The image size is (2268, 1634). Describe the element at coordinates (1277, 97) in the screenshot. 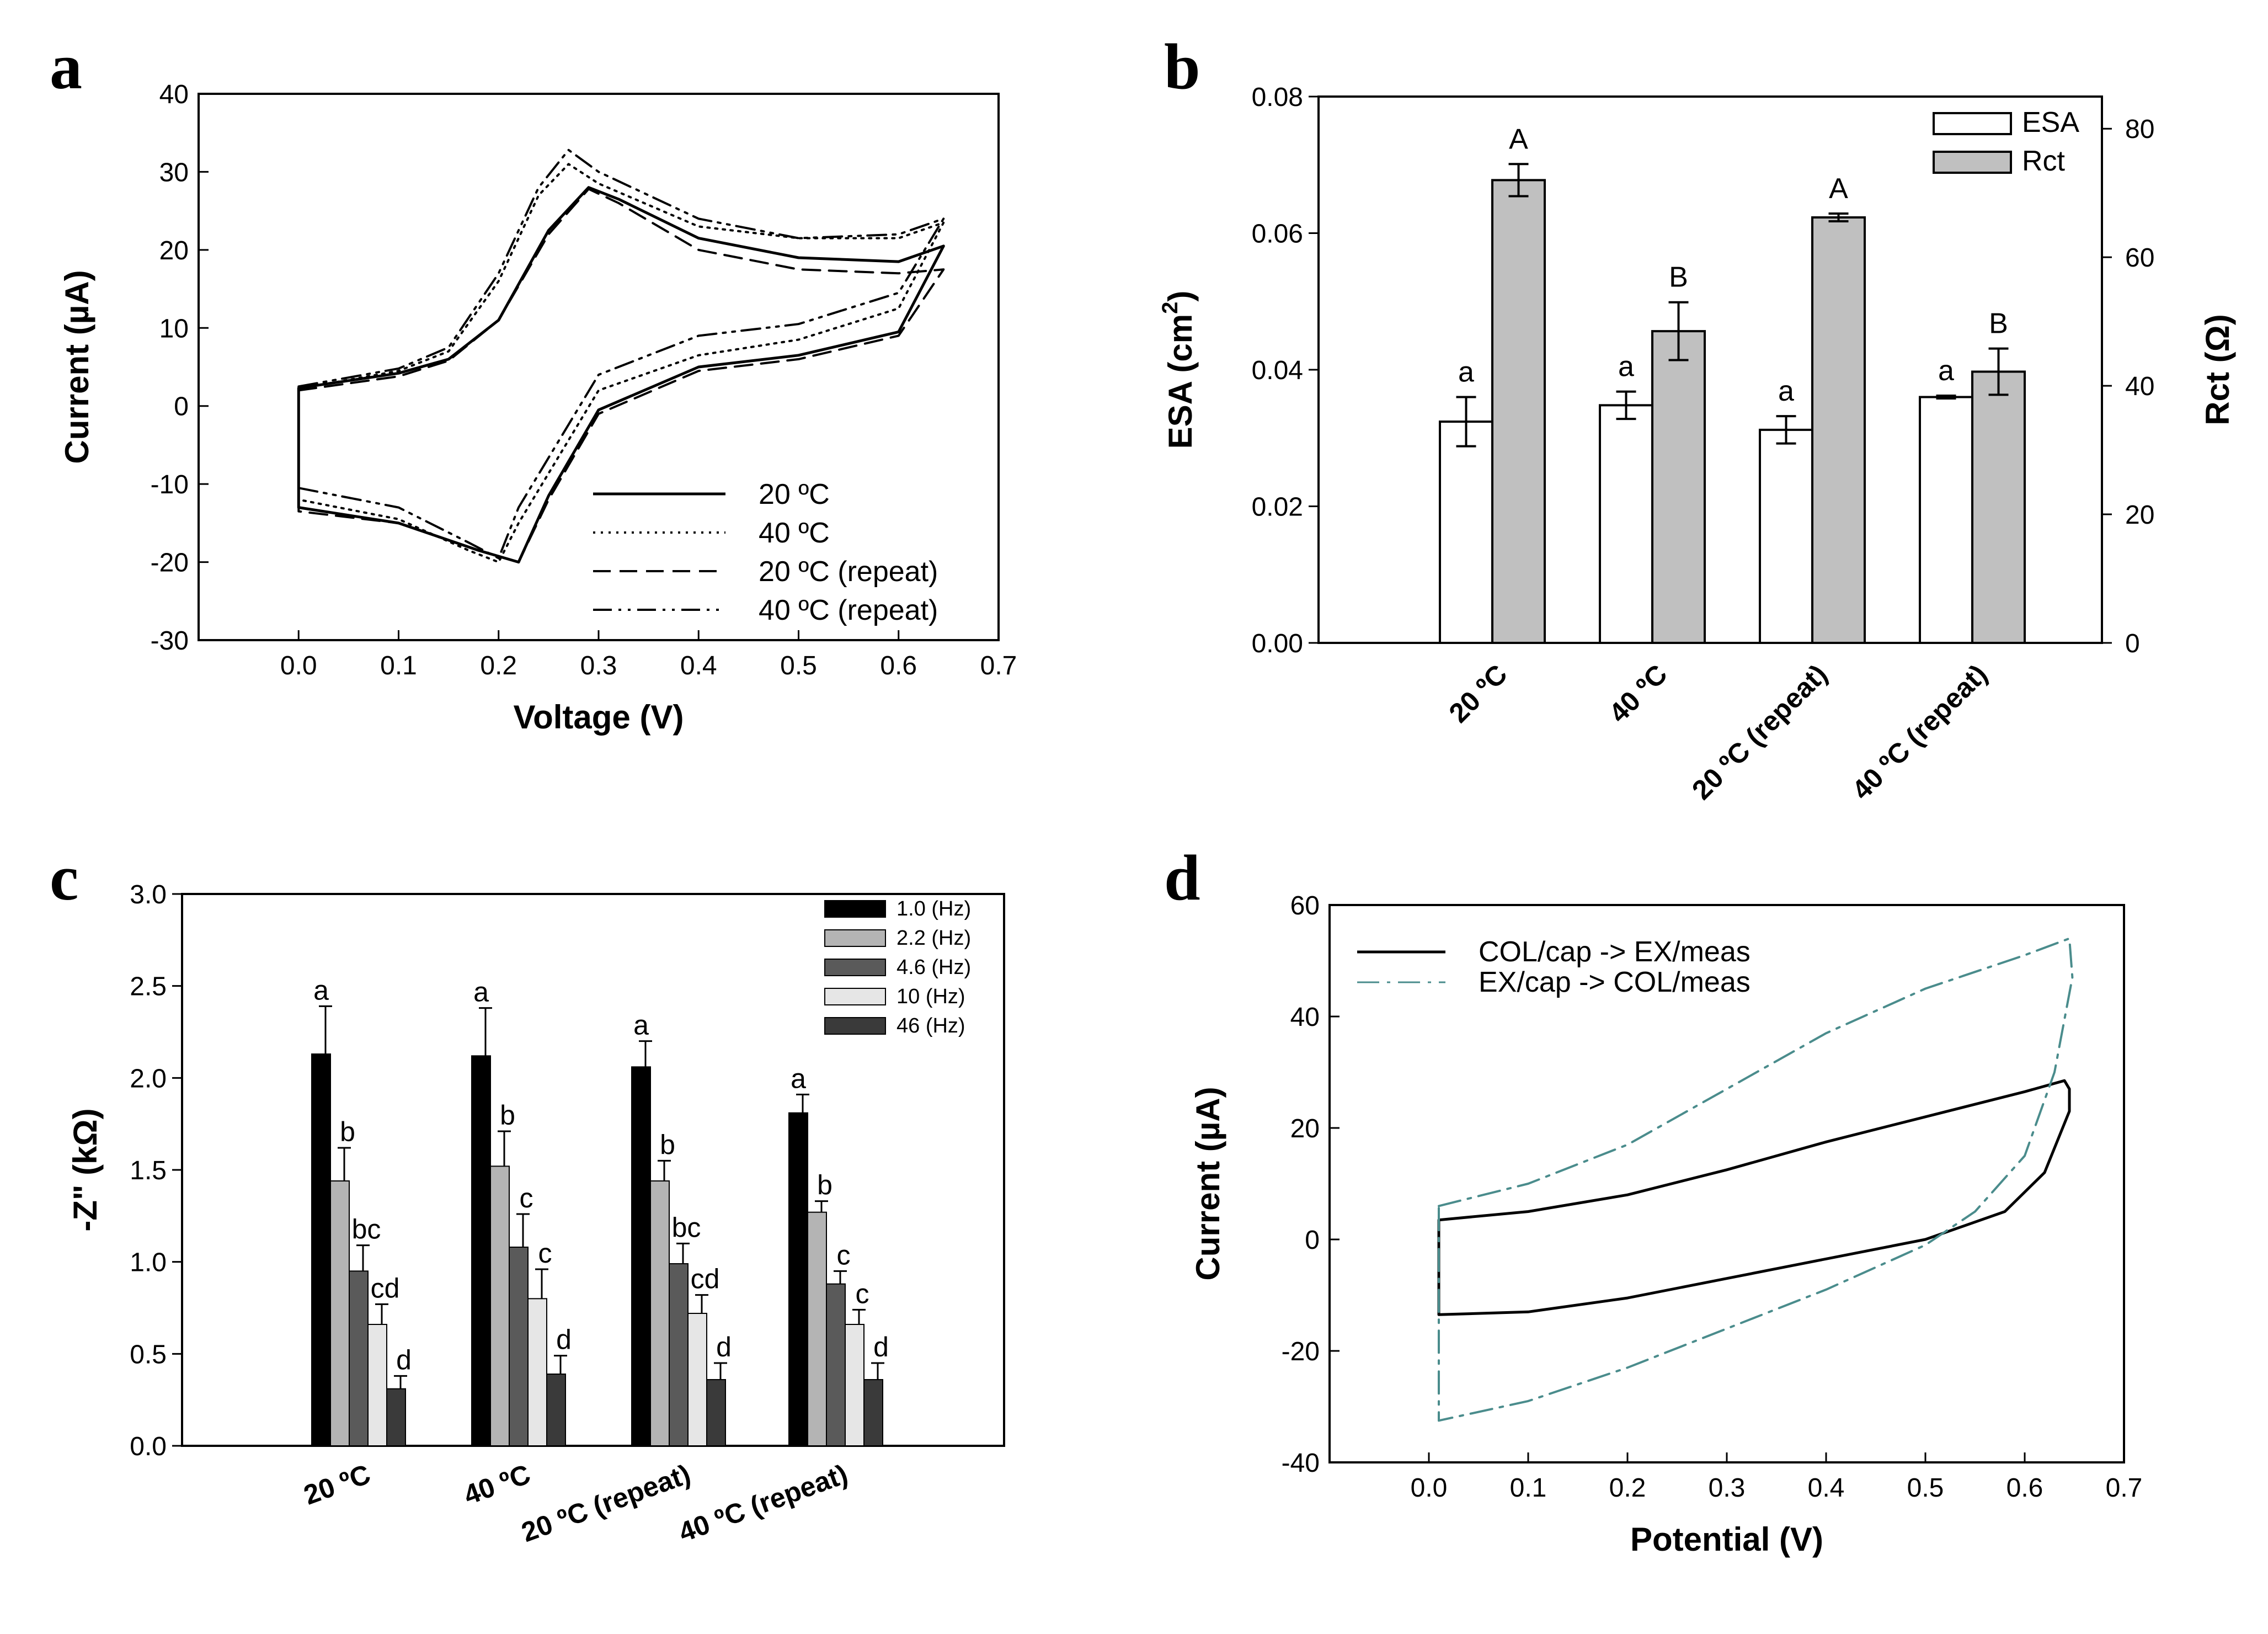

I see `y-tick-label: 0.08` at that location.